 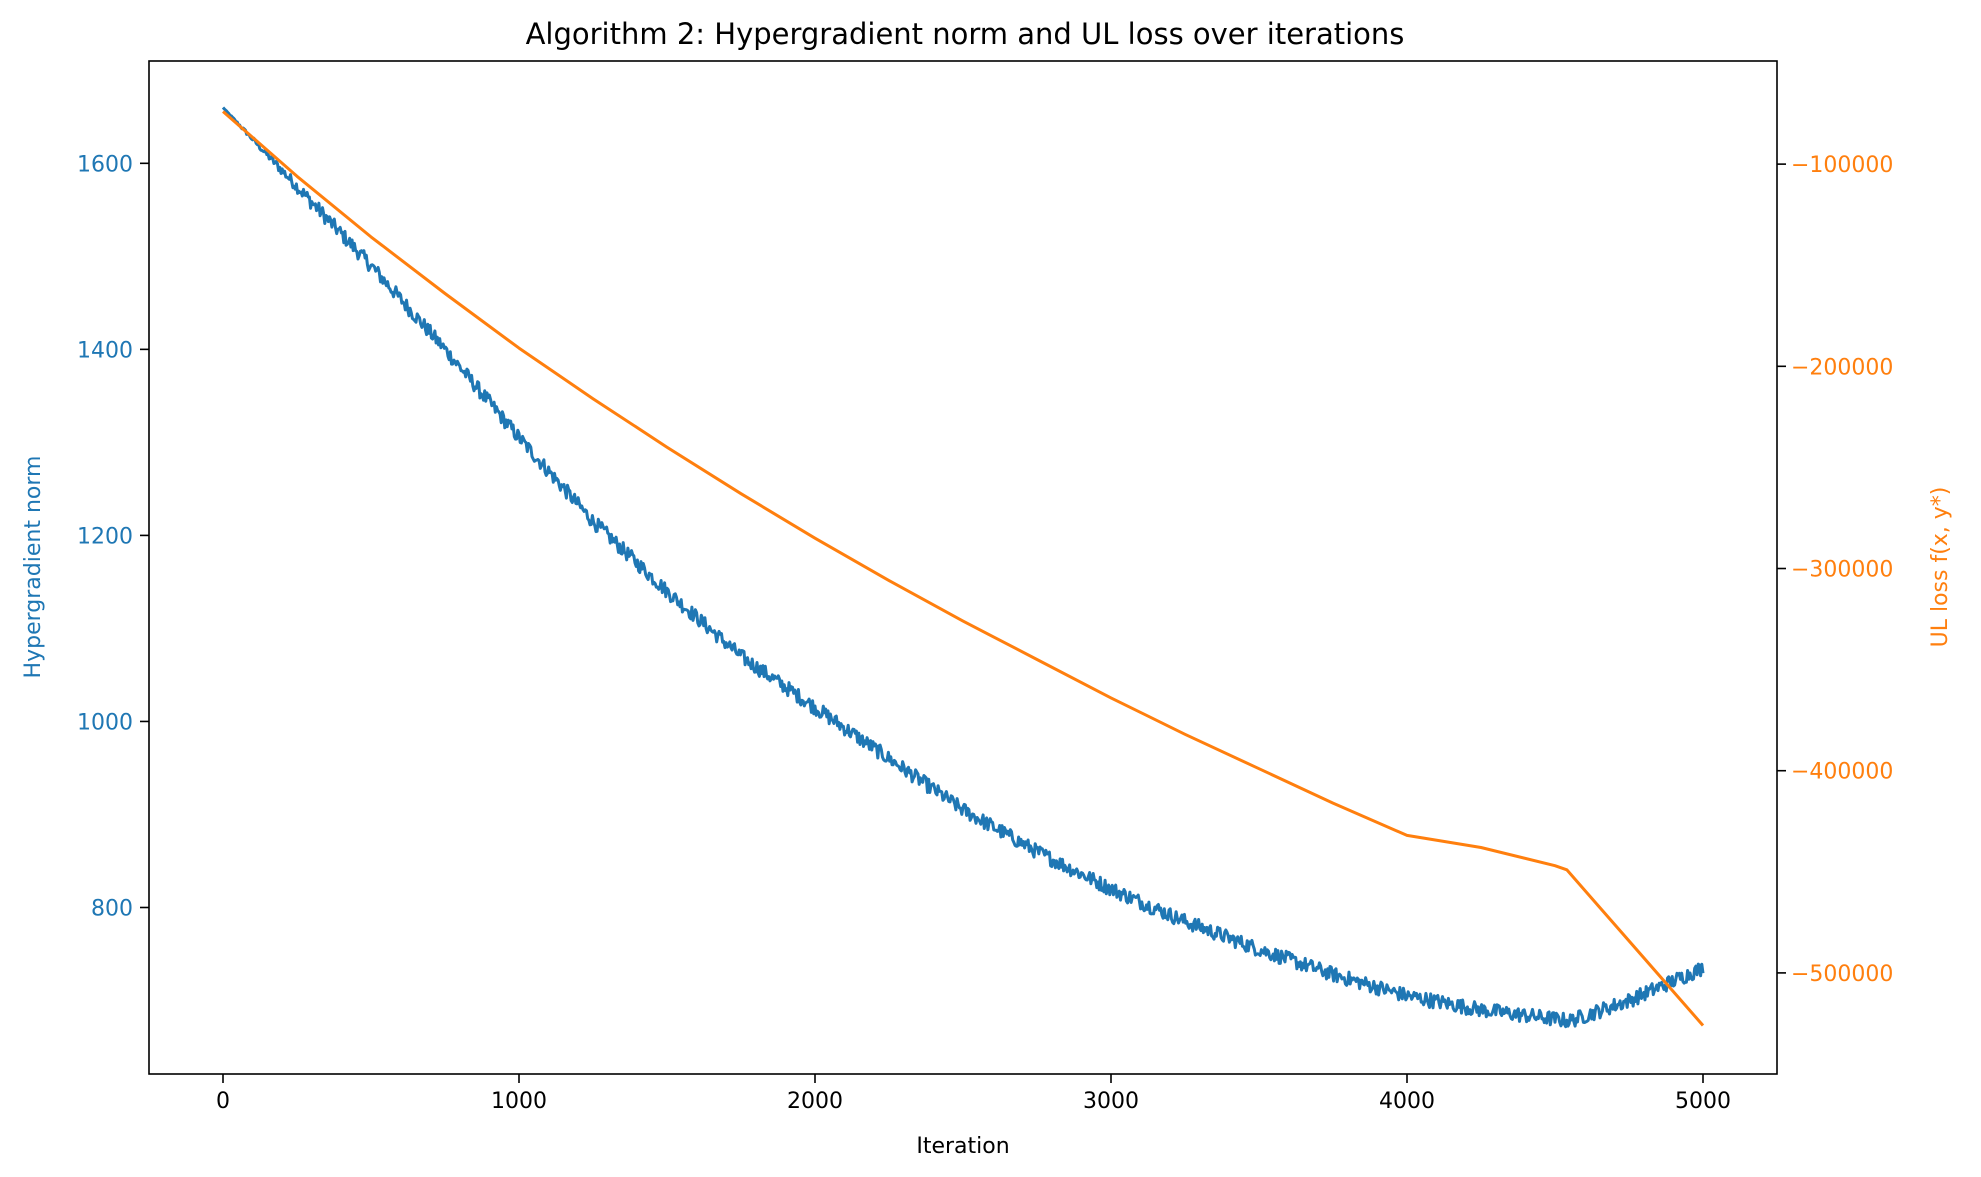 I want to click on left-y-axis: 800 1000 1200 1400 1600, so click(x=113, y=536).